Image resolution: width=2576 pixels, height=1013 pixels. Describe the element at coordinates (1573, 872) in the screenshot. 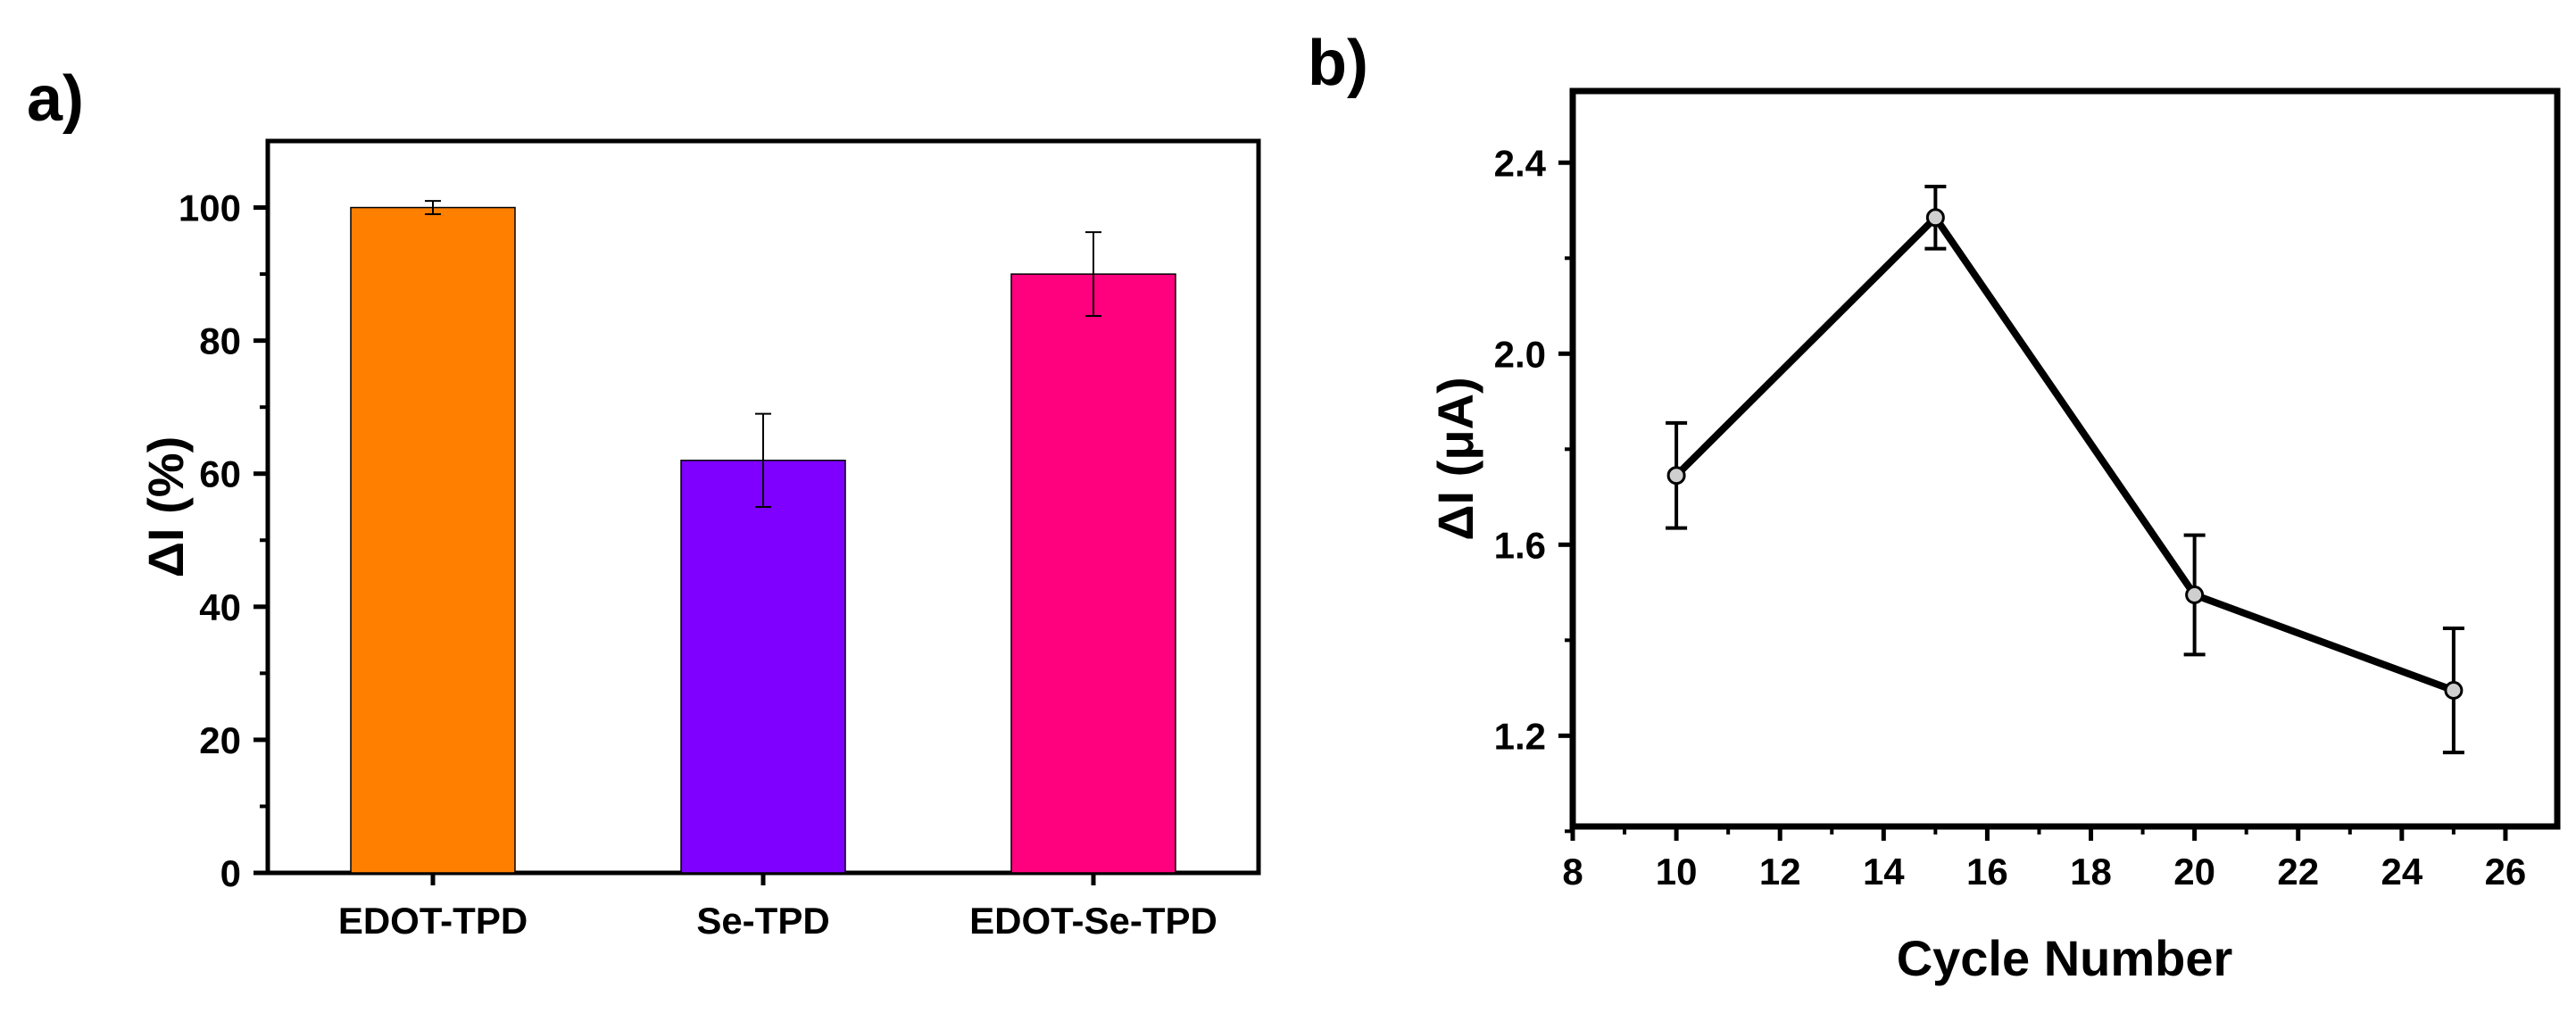

I see `x-tick-label: 8` at that location.